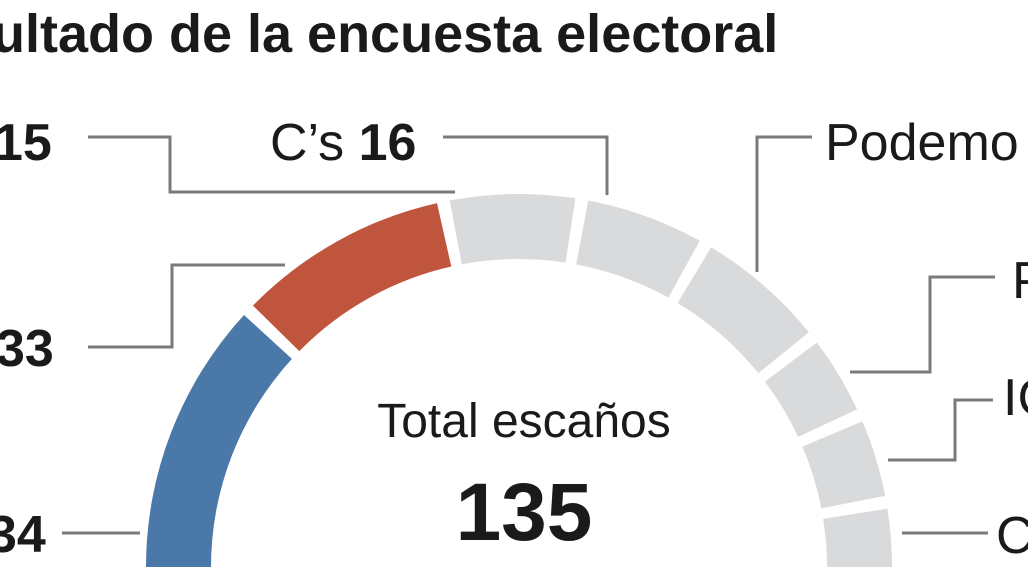 This screenshot has height=578, width=1028. I want to click on label-cs-value: 16, so click(388, 143).